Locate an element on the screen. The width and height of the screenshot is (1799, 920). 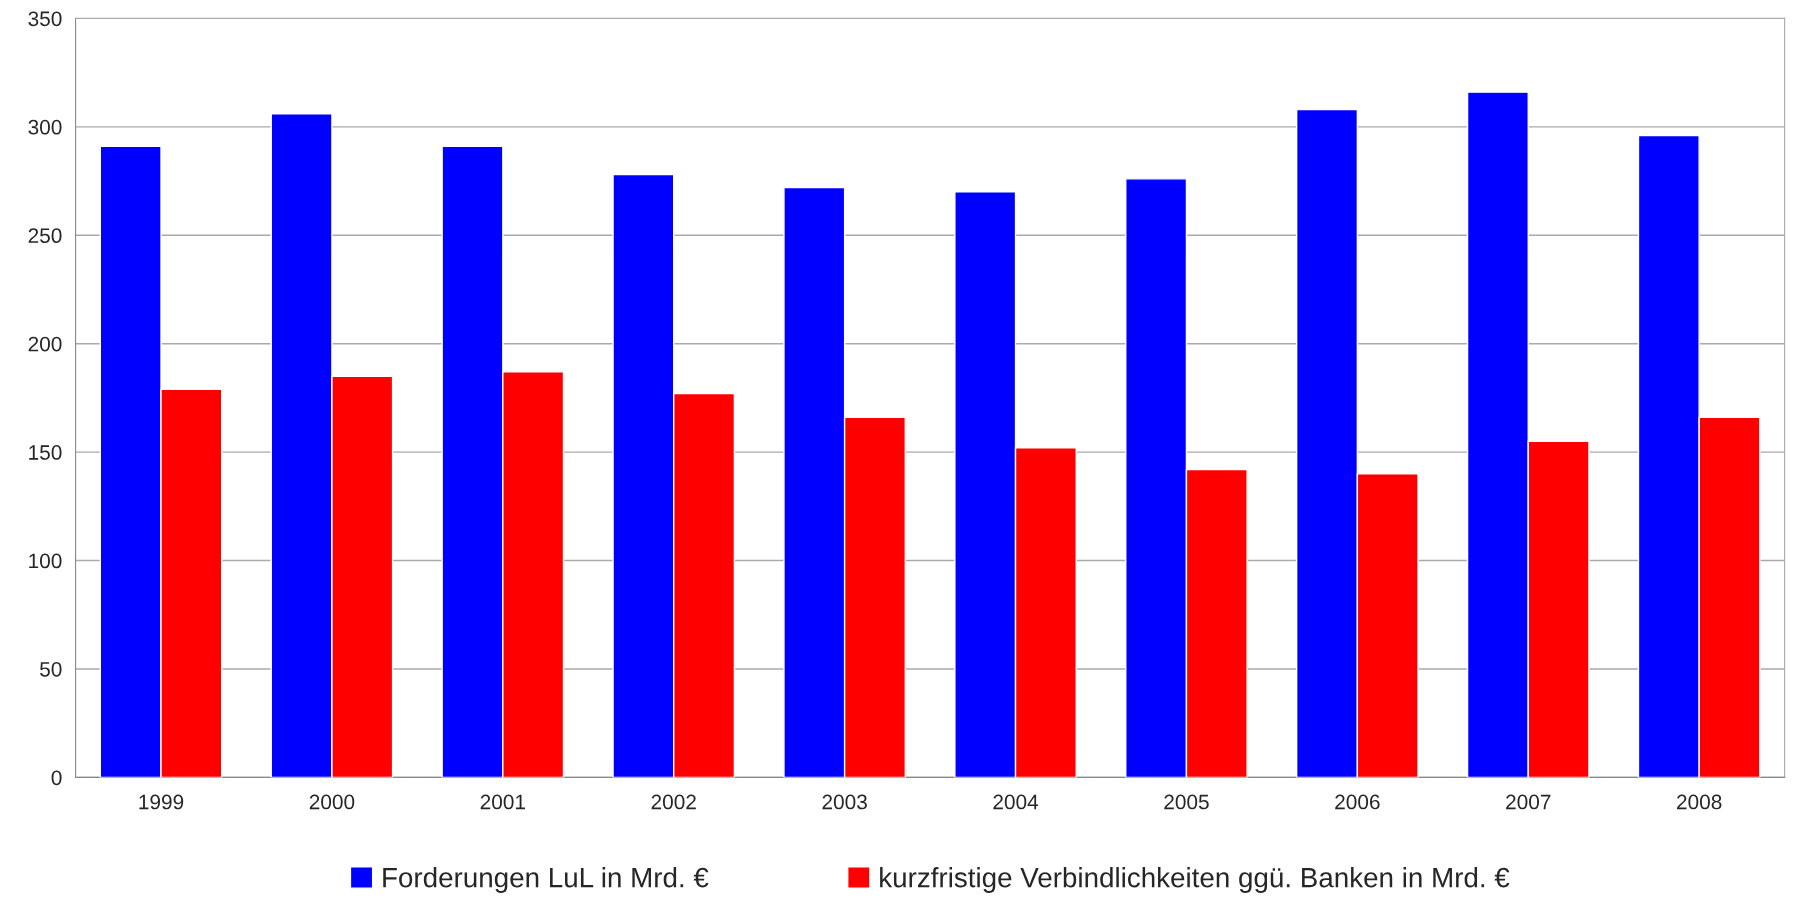
legend-label: Forderungen LuL in Mrd. € is located at coordinates (546, 880).